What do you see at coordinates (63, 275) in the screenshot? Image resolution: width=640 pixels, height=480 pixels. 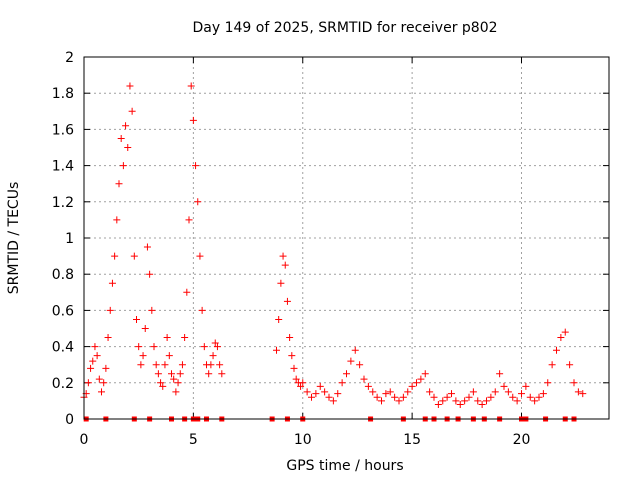 I see `y-tick-label: 0.8` at bounding box center [63, 275].